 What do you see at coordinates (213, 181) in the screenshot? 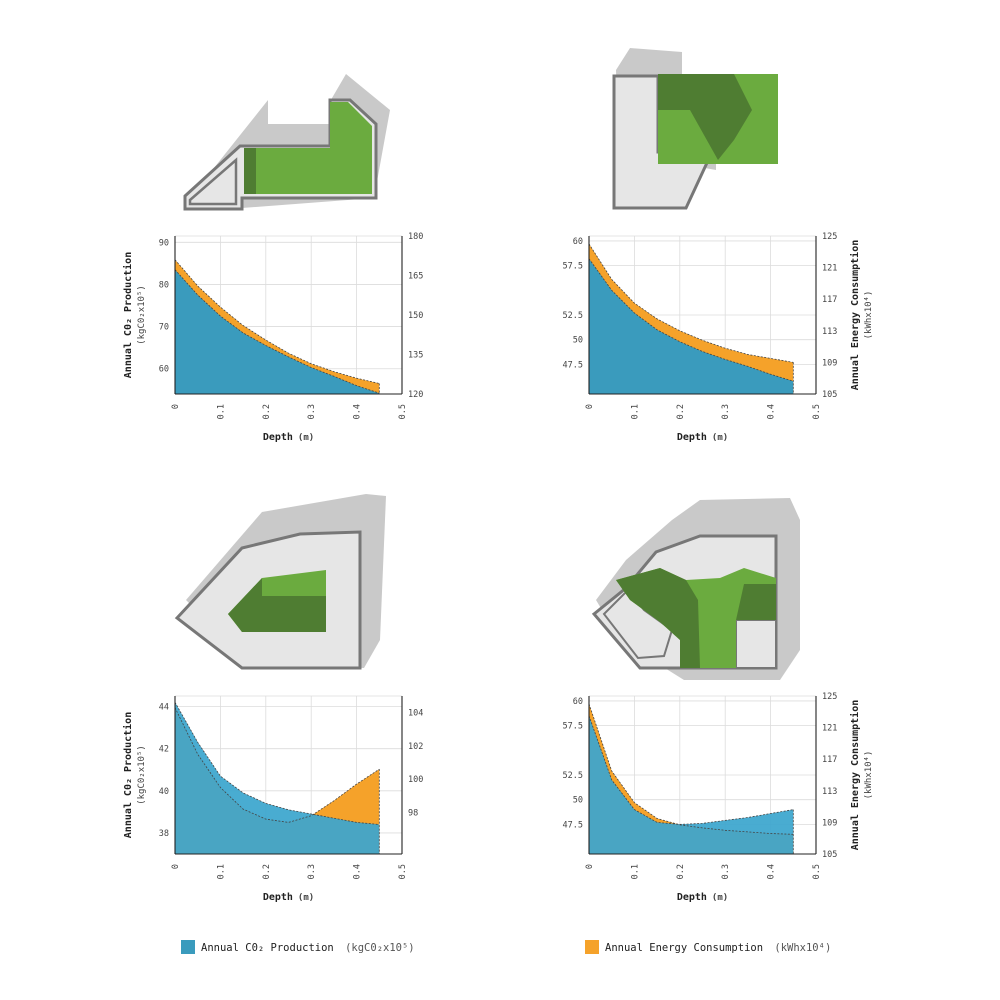
I see `site-plan-1-inner-void` at bounding box center [213, 181].